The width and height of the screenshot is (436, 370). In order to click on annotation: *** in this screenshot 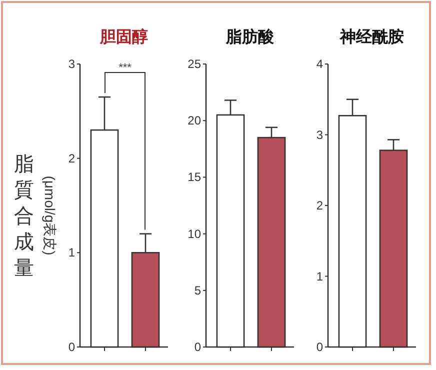, I will do `click(125, 68)`.